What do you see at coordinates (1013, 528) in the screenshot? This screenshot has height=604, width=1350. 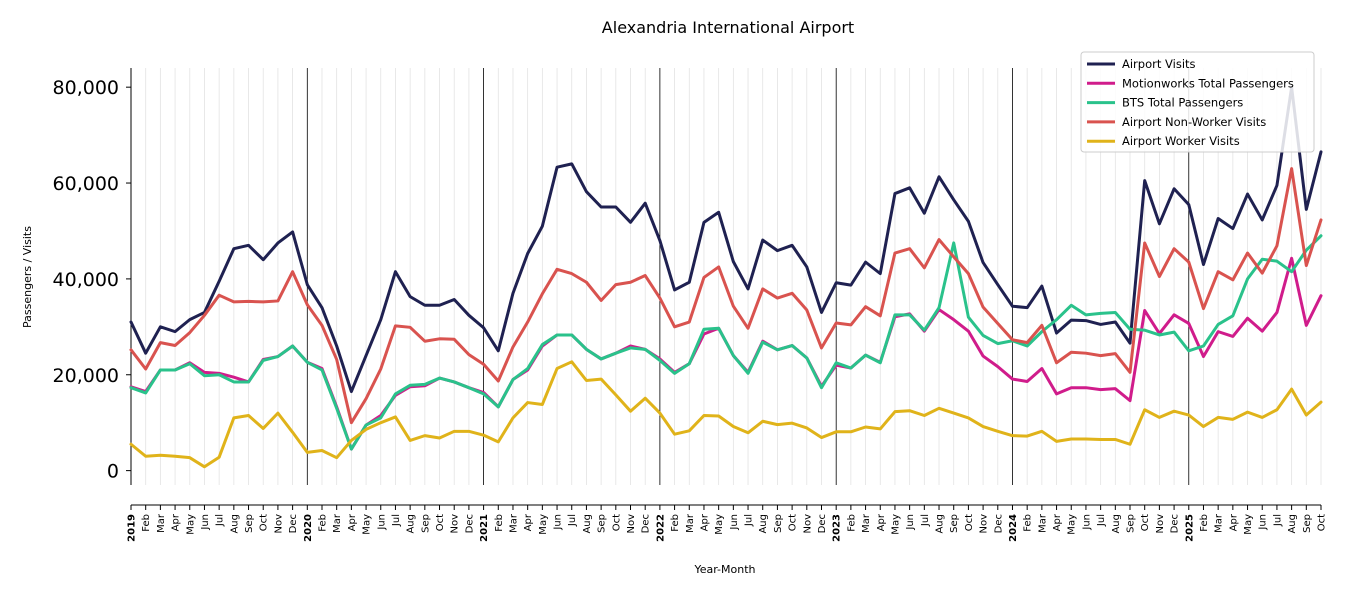 I see `x-tick-label: 2024` at bounding box center [1013, 528].